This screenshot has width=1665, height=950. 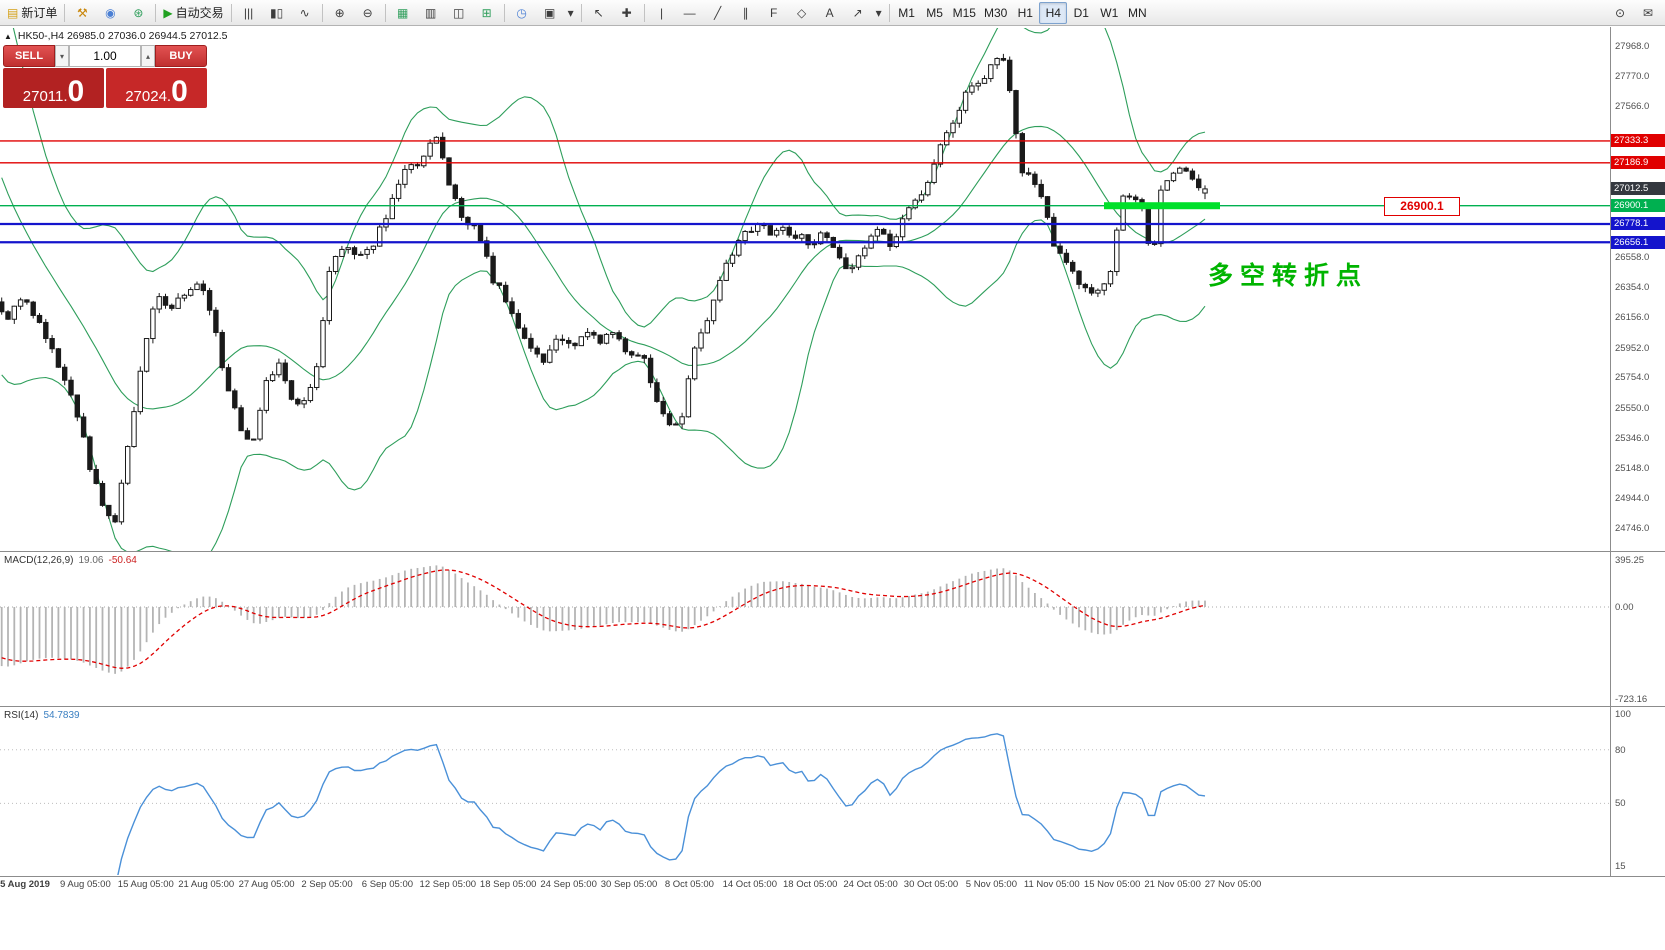 I want to click on horizontal-line-button: —, so click(x=690, y=13).